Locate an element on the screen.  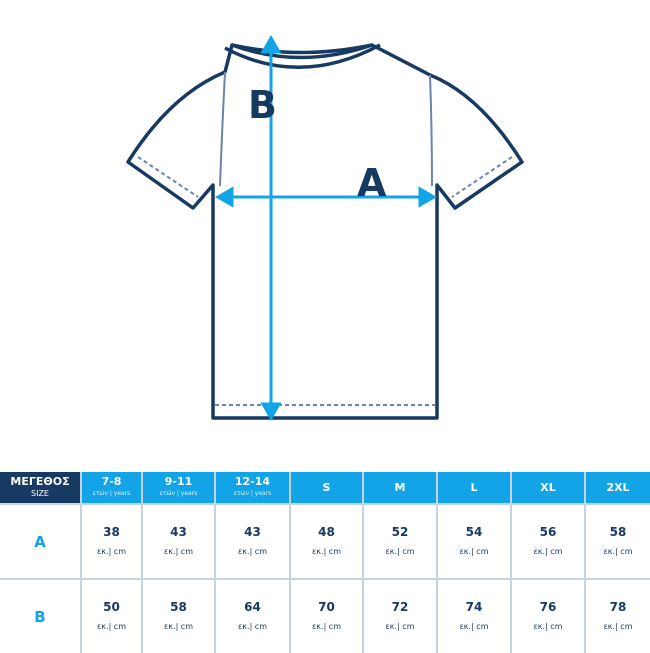
size-header: S is located at coordinates (326, 488).